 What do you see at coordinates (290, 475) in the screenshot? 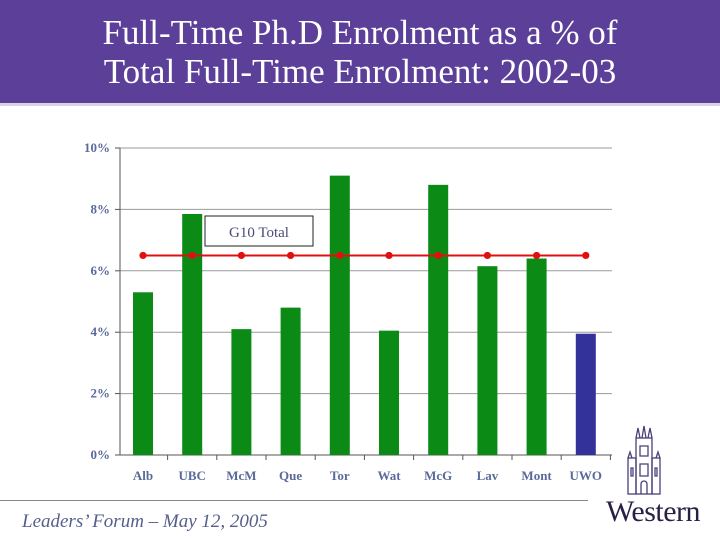
I see `x-tick-label: Que` at bounding box center [290, 475].